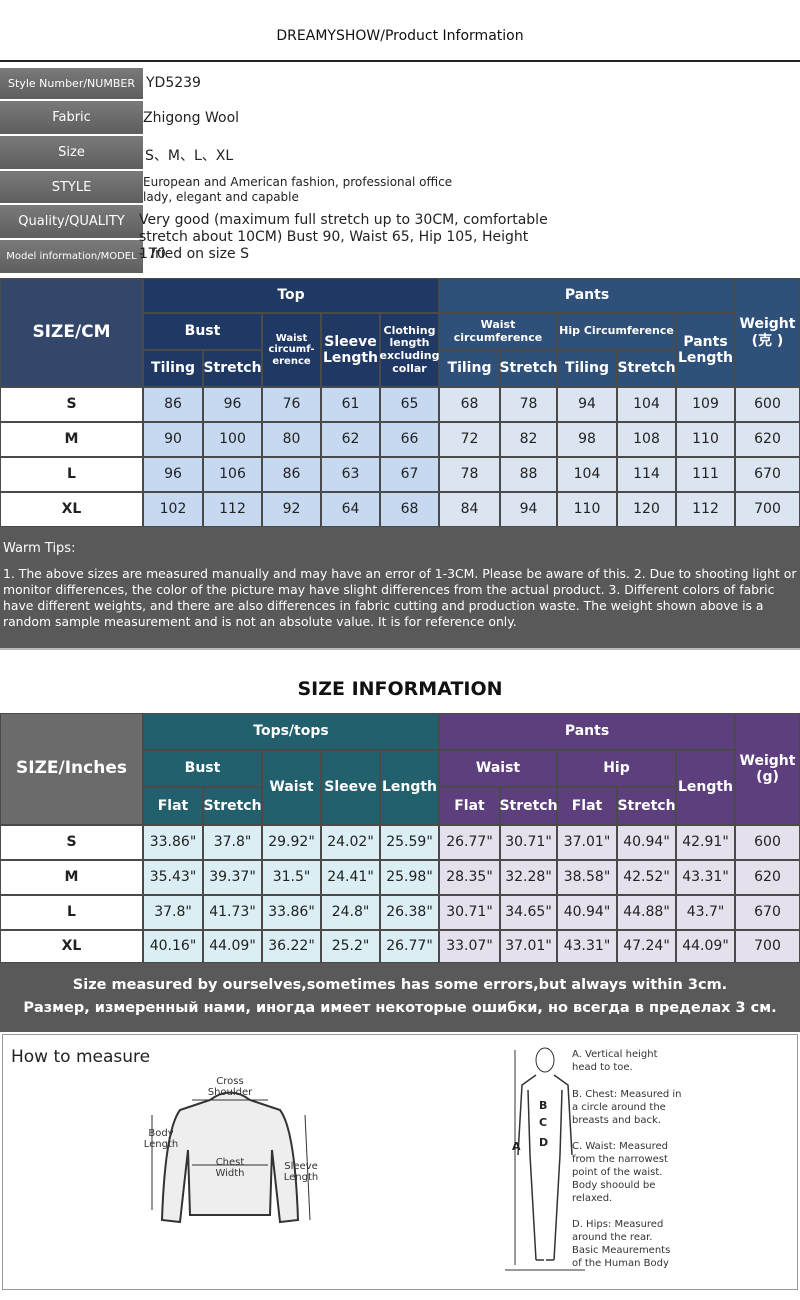 The image size is (800, 1300). What do you see at coordinates (291, 509) in the screenshot?
I see `data-cell: 92` at bounding box center [291, 509].